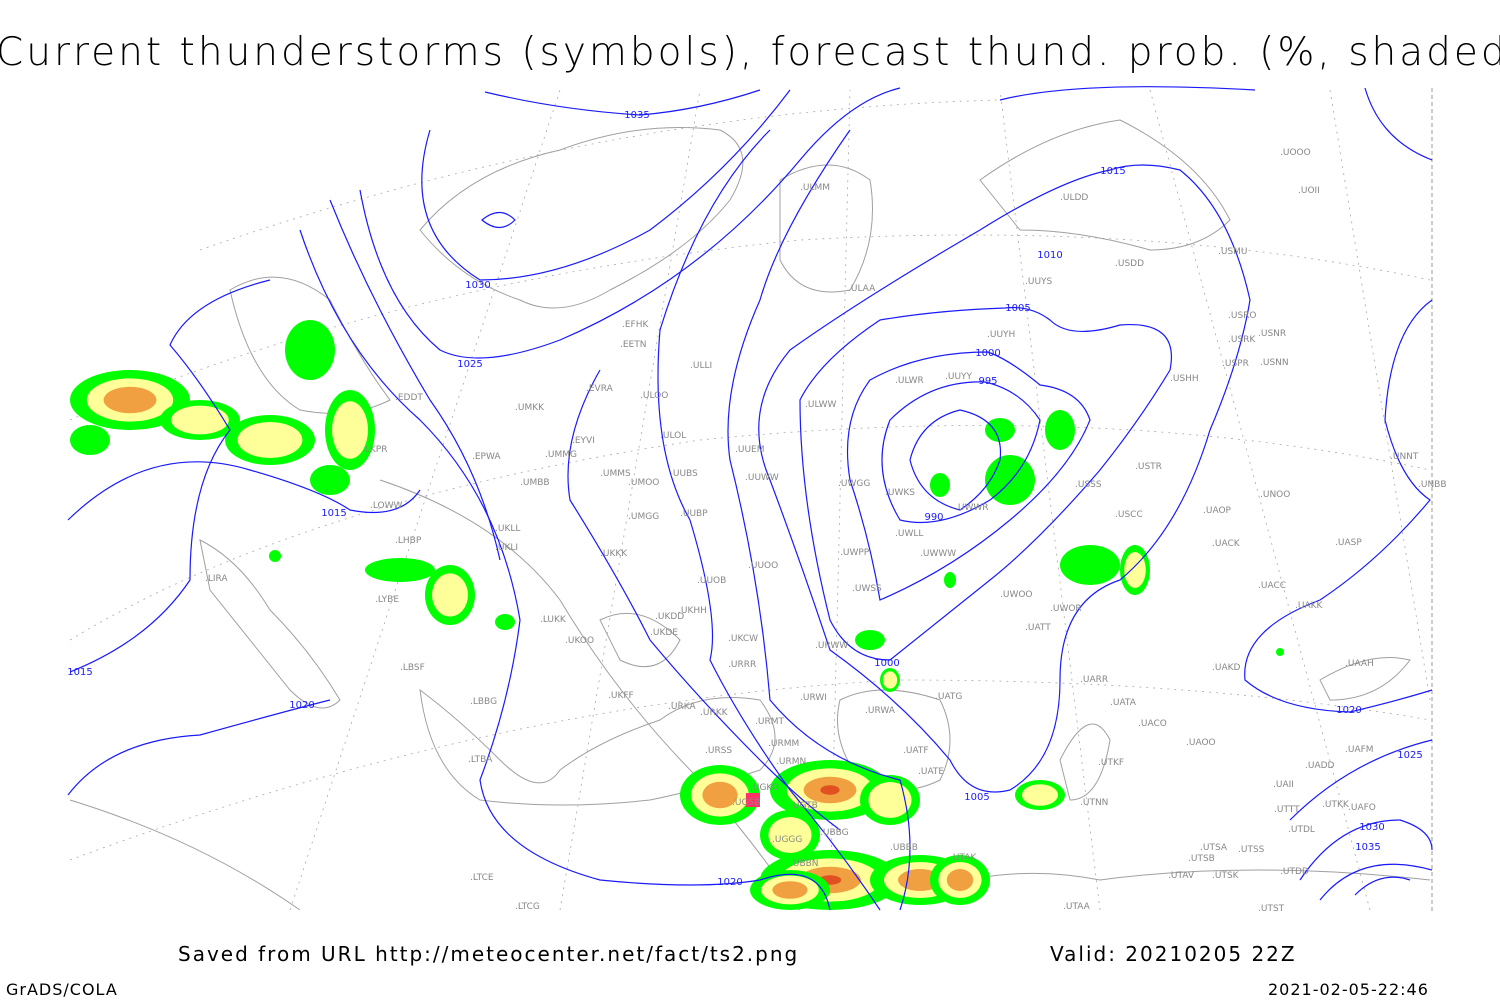 The height and width of the screenshot is (1000, 1500). I want to click on station-label: .UKDE, so click(664, 633).